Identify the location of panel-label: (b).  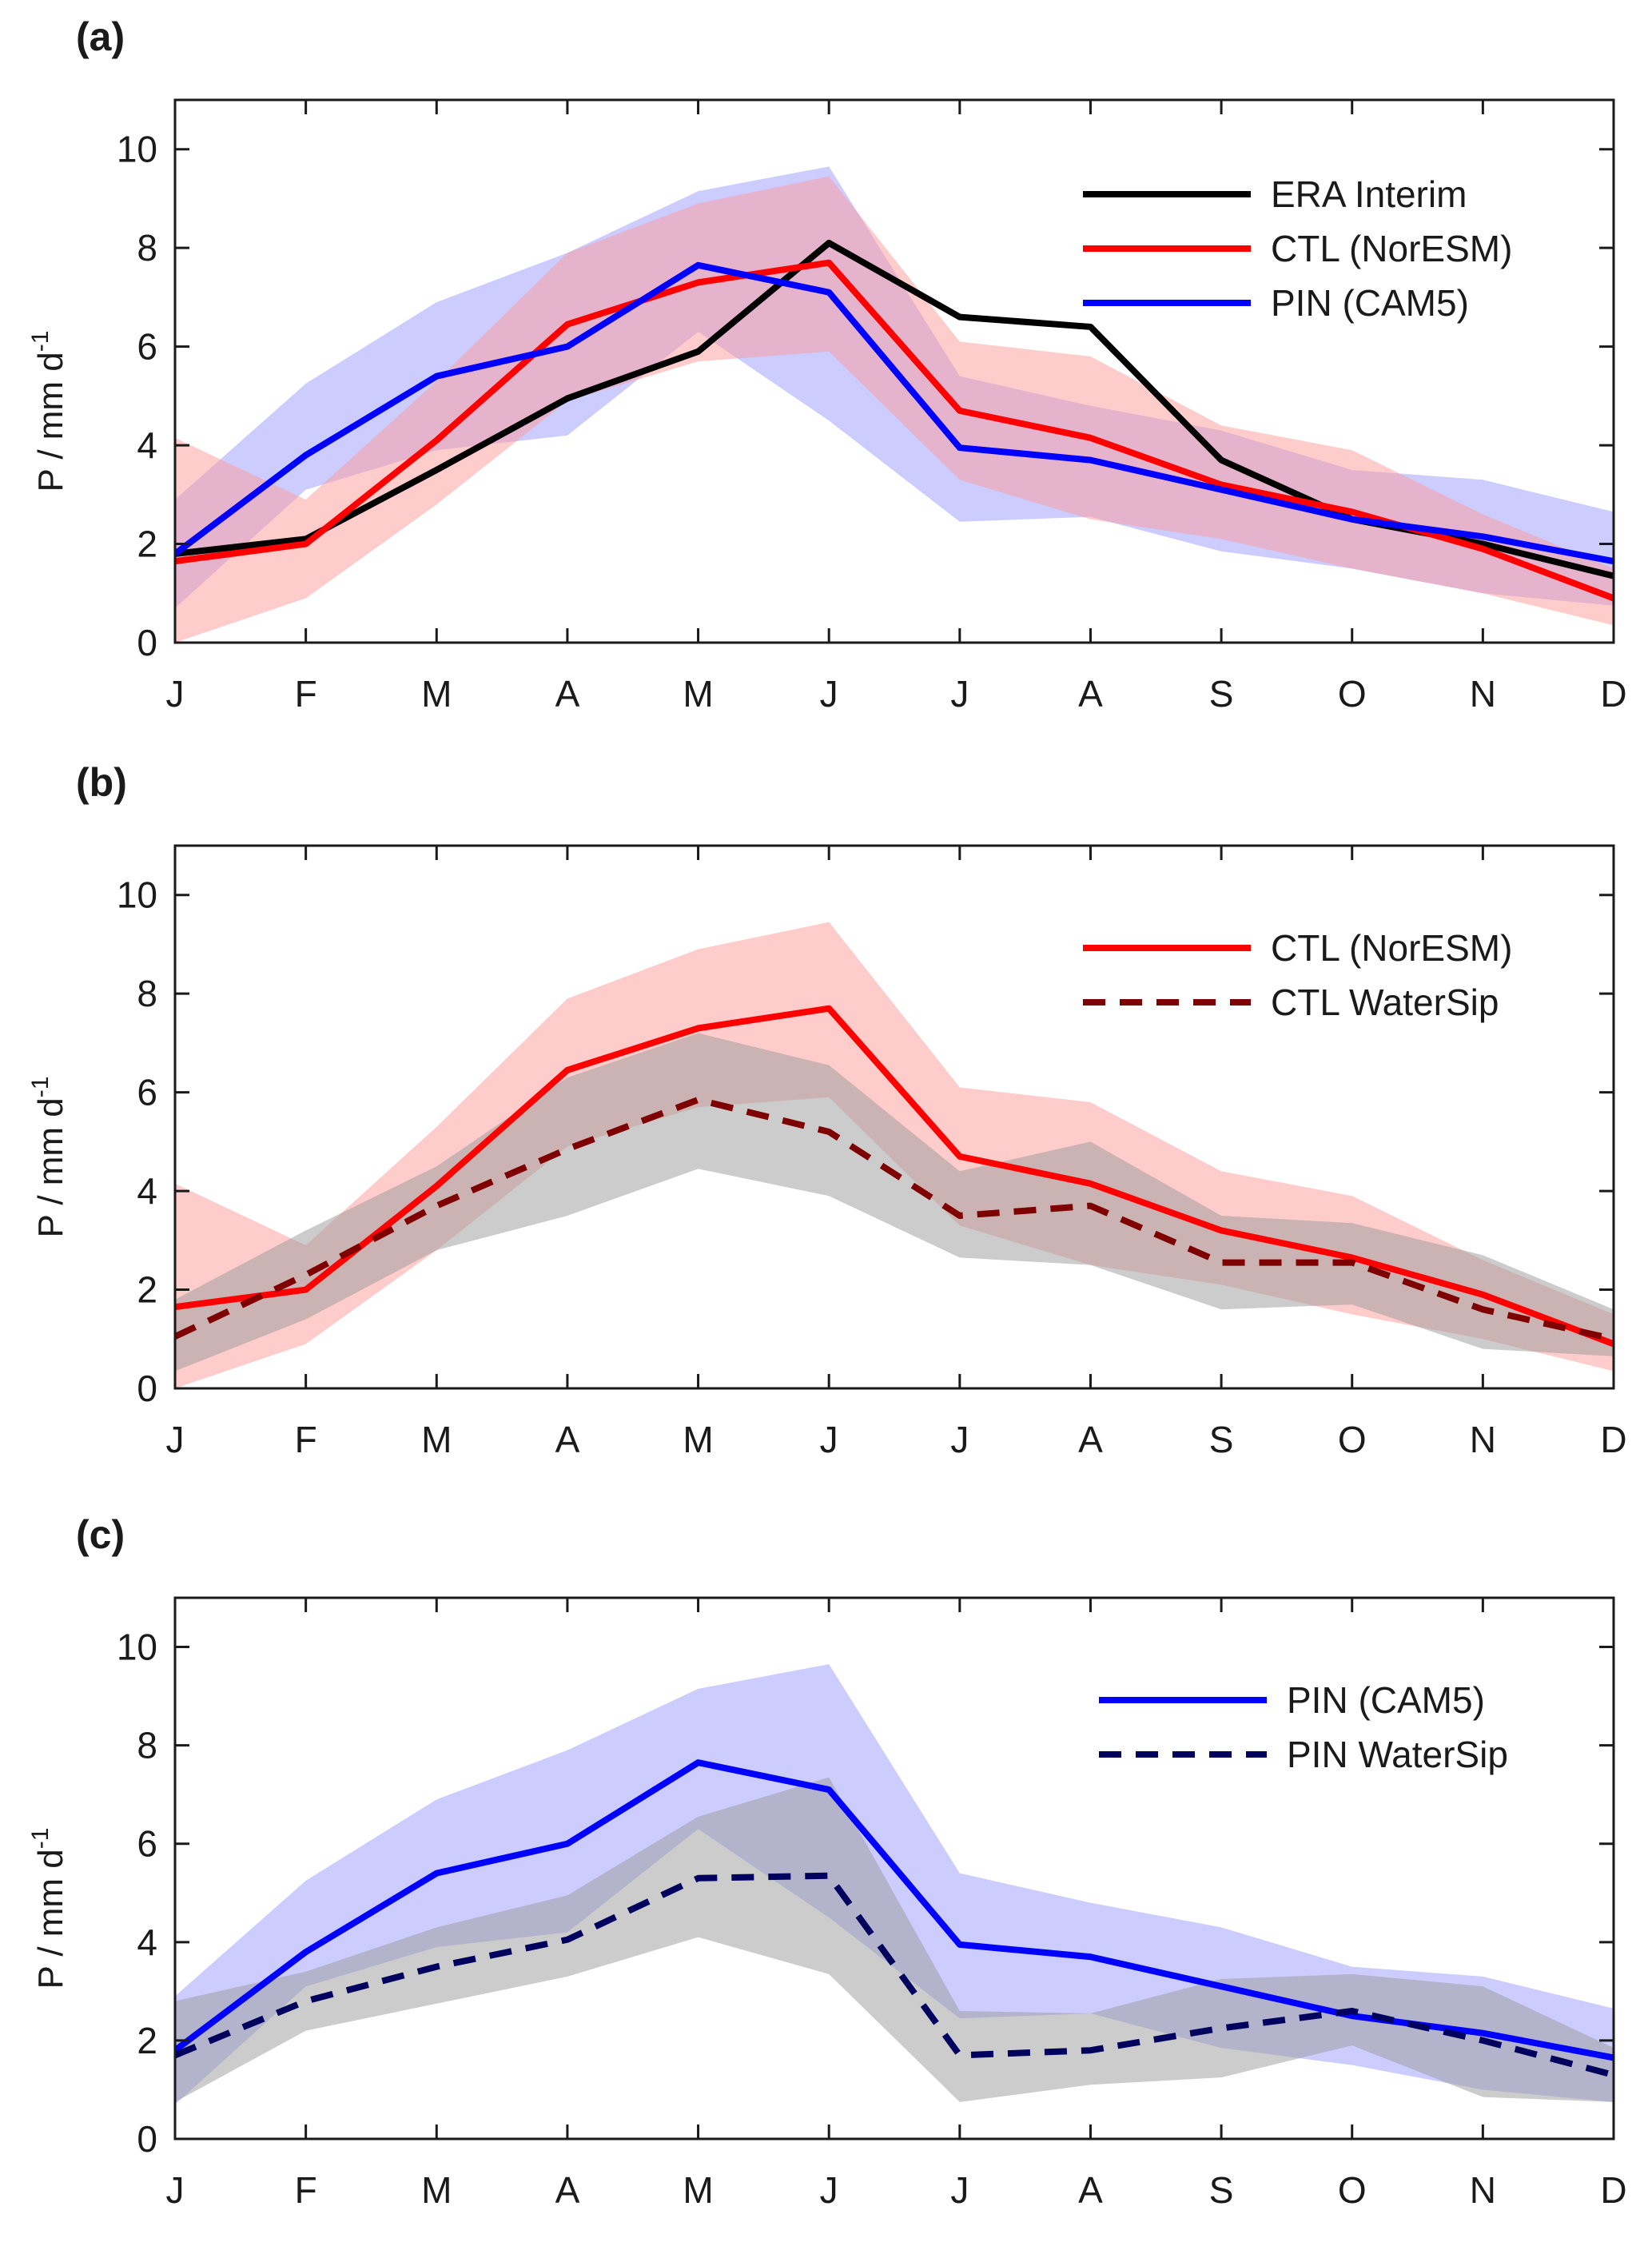
(101, 782).